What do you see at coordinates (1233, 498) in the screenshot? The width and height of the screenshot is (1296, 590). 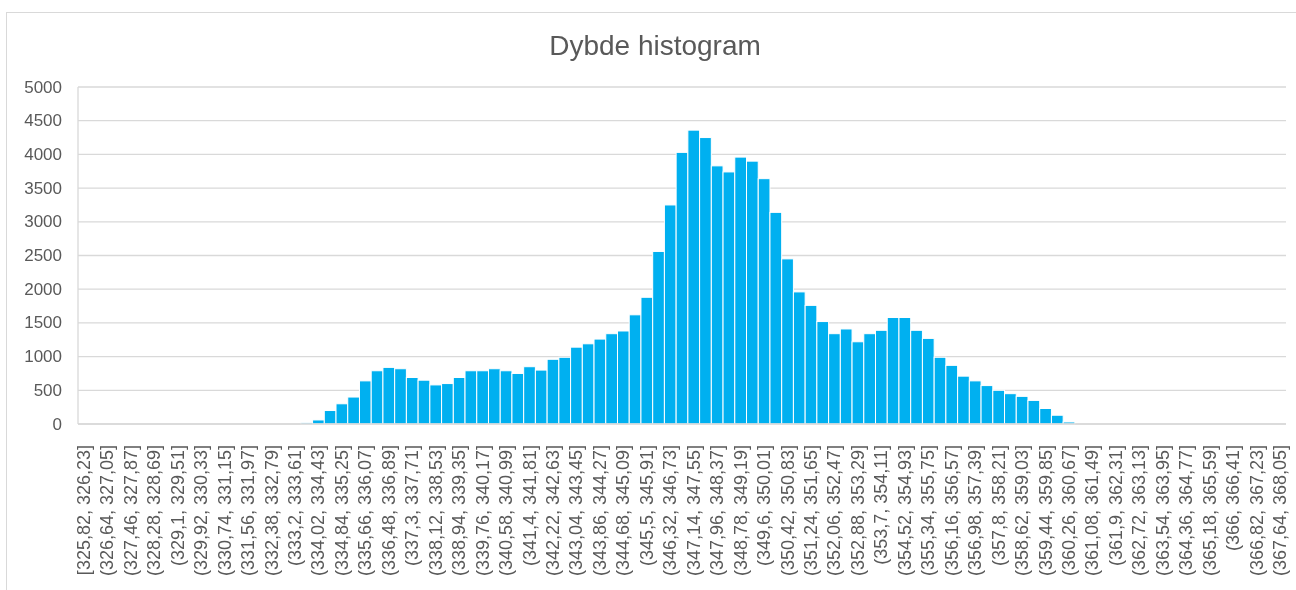 I see `x-tick-label: (366, 366,41]` at bounding box center [1233, 498].